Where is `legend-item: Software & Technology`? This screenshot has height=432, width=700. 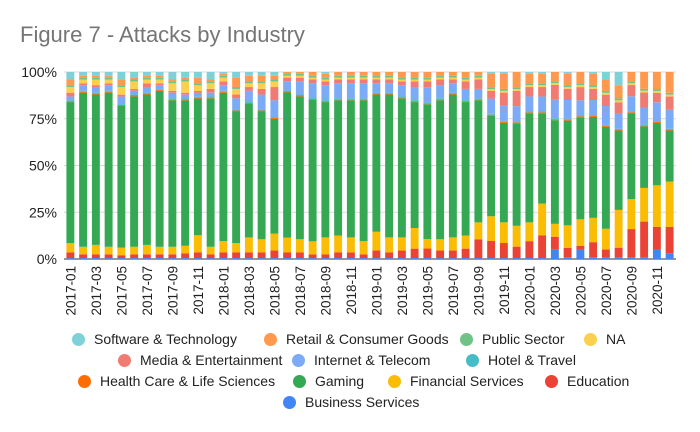
legend-item: Software & Technology is located at coordinates (154, 339).